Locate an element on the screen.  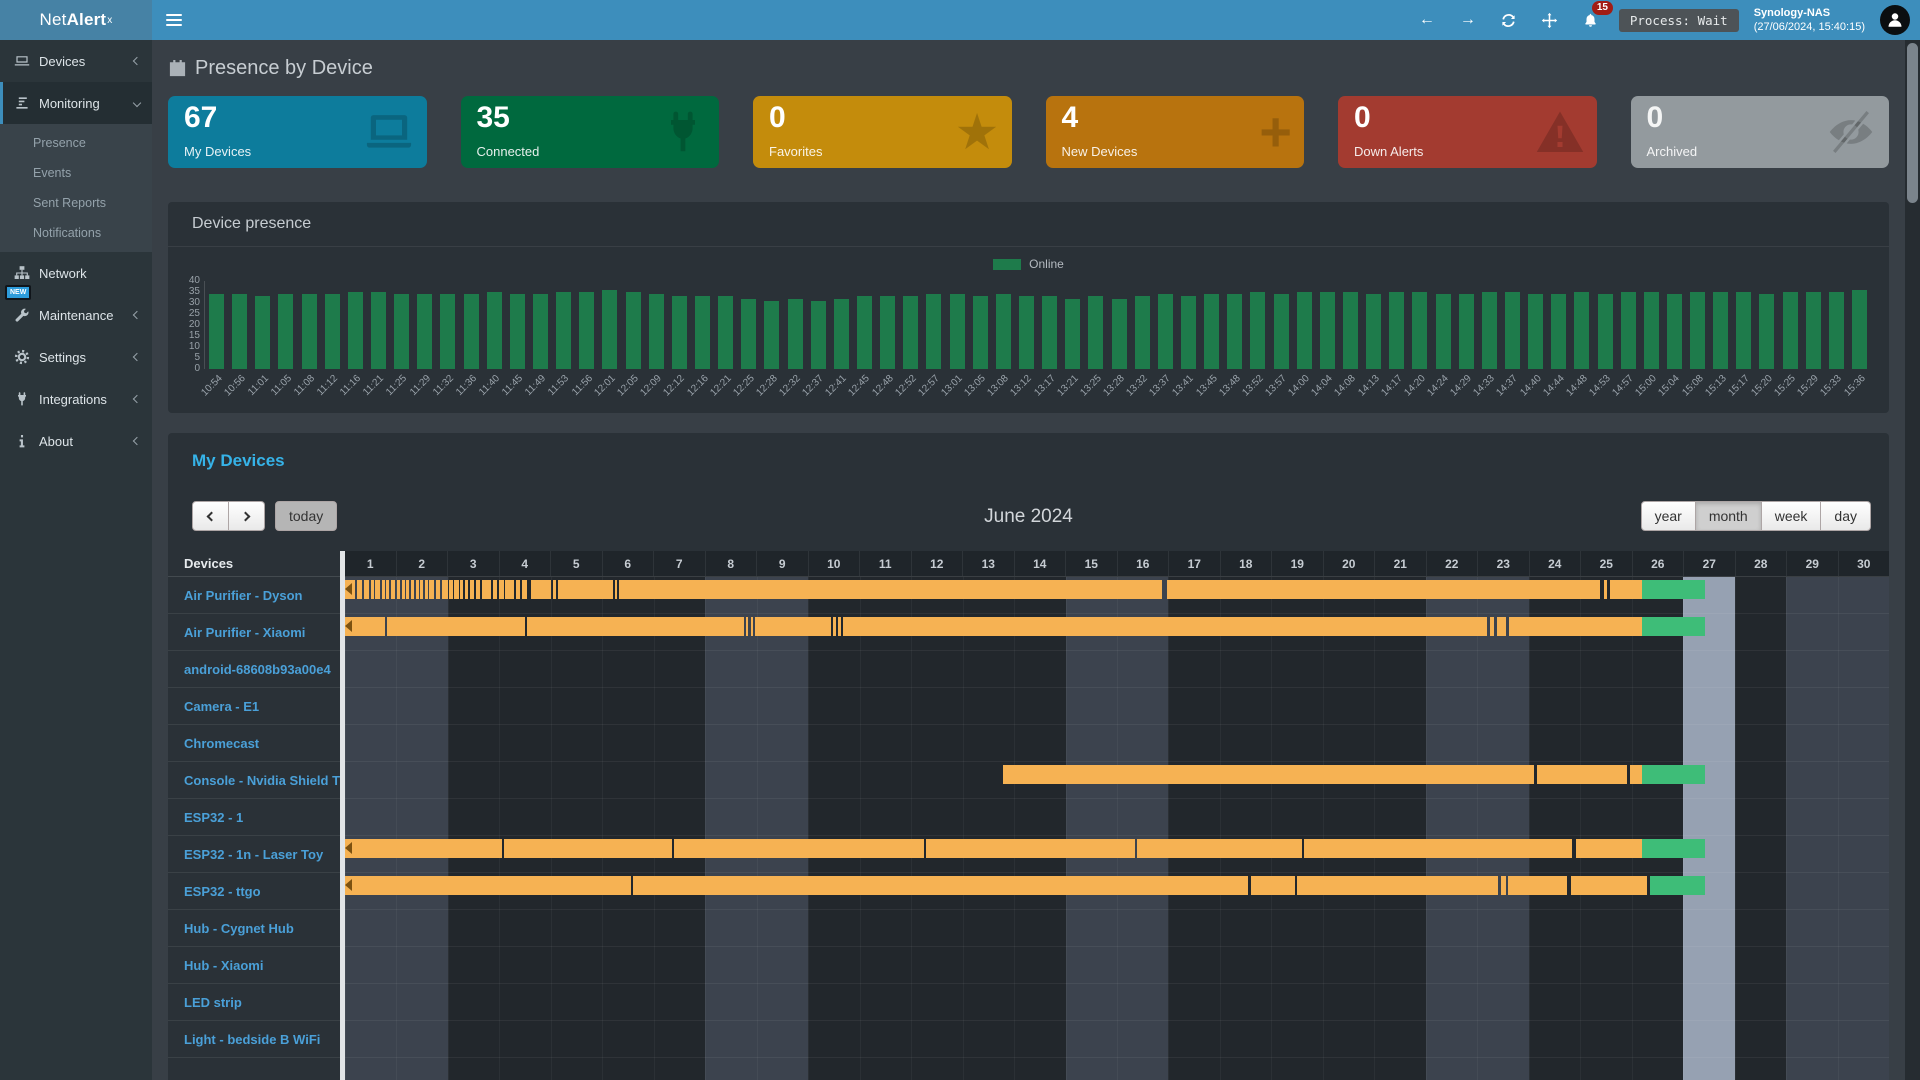
view-year-button: year is located at coordinates (1668, 516).